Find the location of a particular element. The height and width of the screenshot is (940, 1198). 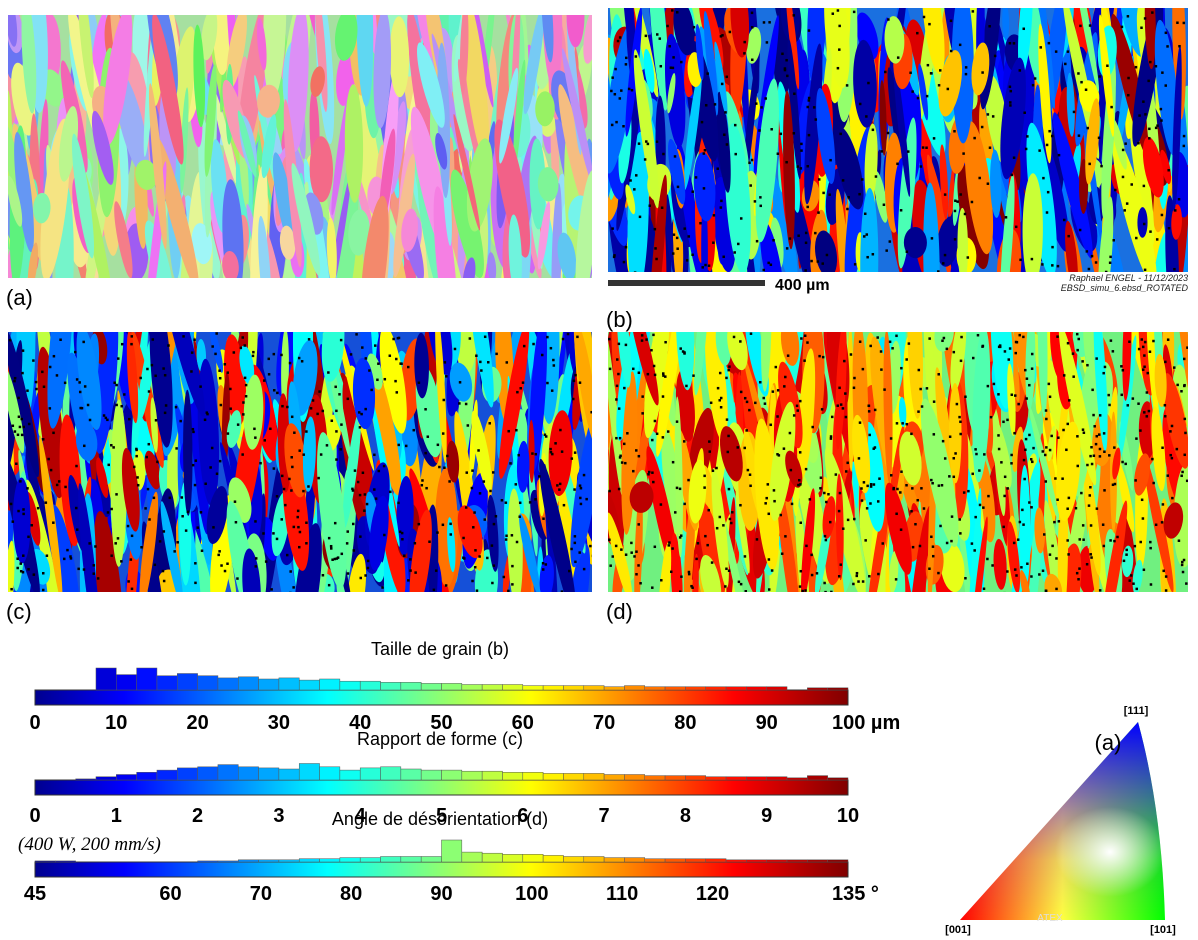

tick-label: 4 is located at coordinates (361, 816).